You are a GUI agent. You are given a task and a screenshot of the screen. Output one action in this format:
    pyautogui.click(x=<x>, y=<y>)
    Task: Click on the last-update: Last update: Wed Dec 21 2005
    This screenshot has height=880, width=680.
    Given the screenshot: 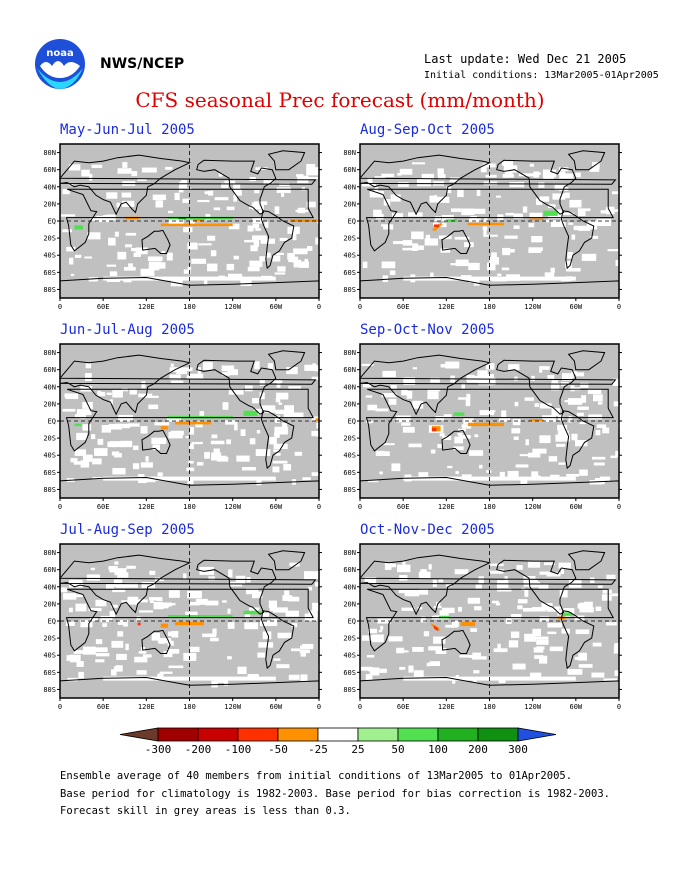 What is the action you would take?
    pyautogui.click(x=525, y=59)
    